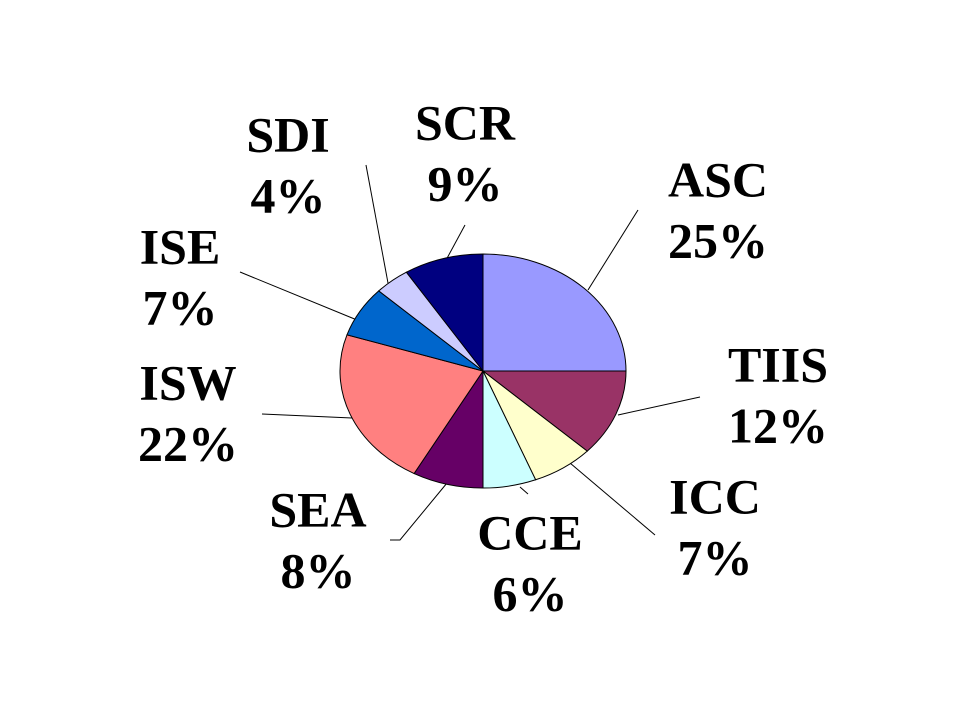  What do you see at coordinates (180, 246) in the screenshot?
I see `slice-label: ISE` at bounding box center [180, 246].